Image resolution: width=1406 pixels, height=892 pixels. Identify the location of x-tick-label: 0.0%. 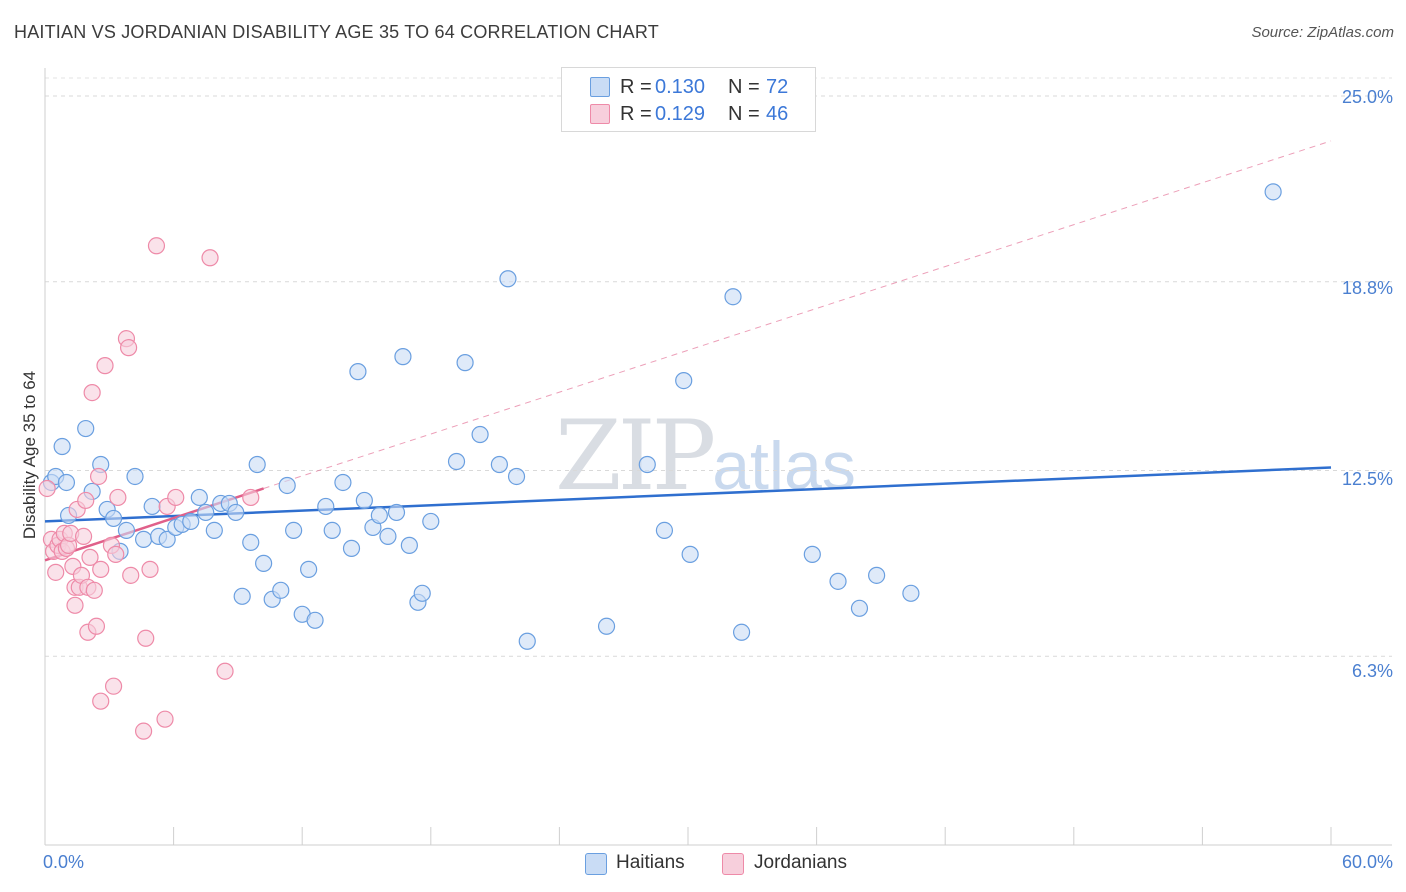
(64, 862).